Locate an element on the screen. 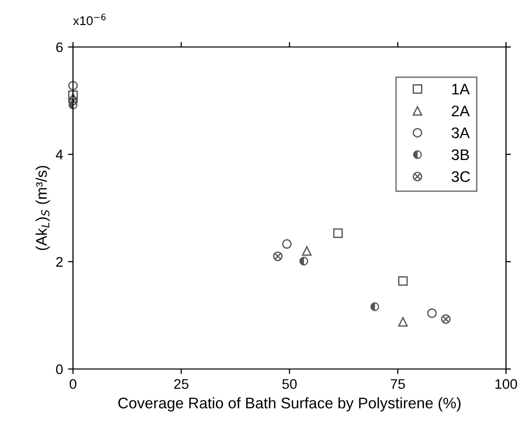 The image size is (524, 421). text: x10$^{−6}$ is located at coordinates (89, 20).